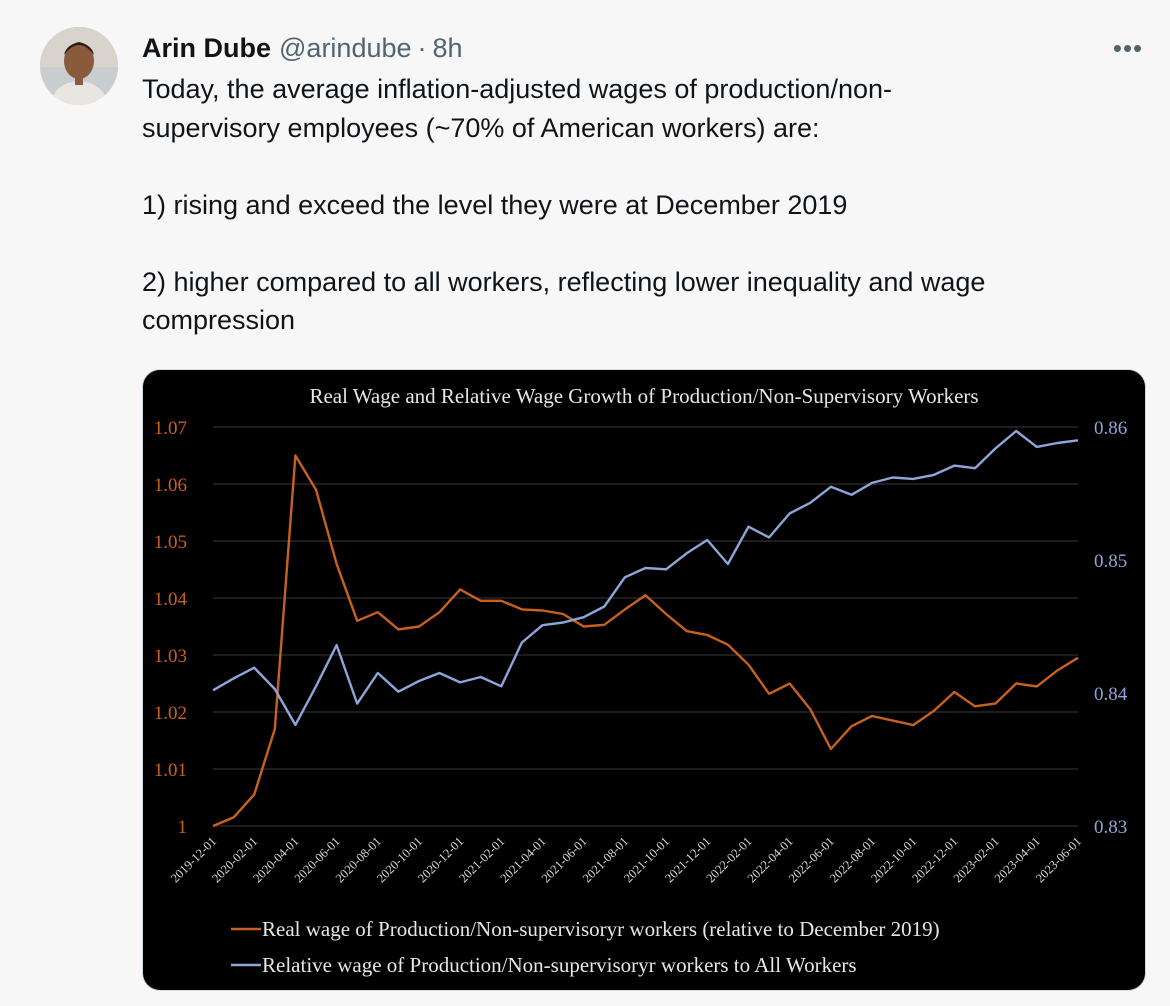 This screenshot has height=1006, width=1170. I want to click on left-axis-tick-label: 1.07, so click(170, 428).